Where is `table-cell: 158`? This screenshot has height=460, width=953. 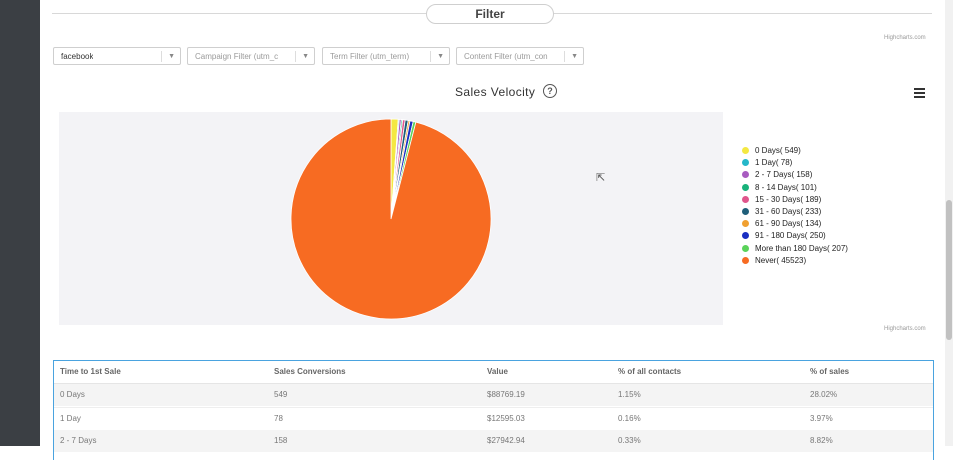 table-cell: 158 is located at coordinates (281, 440).